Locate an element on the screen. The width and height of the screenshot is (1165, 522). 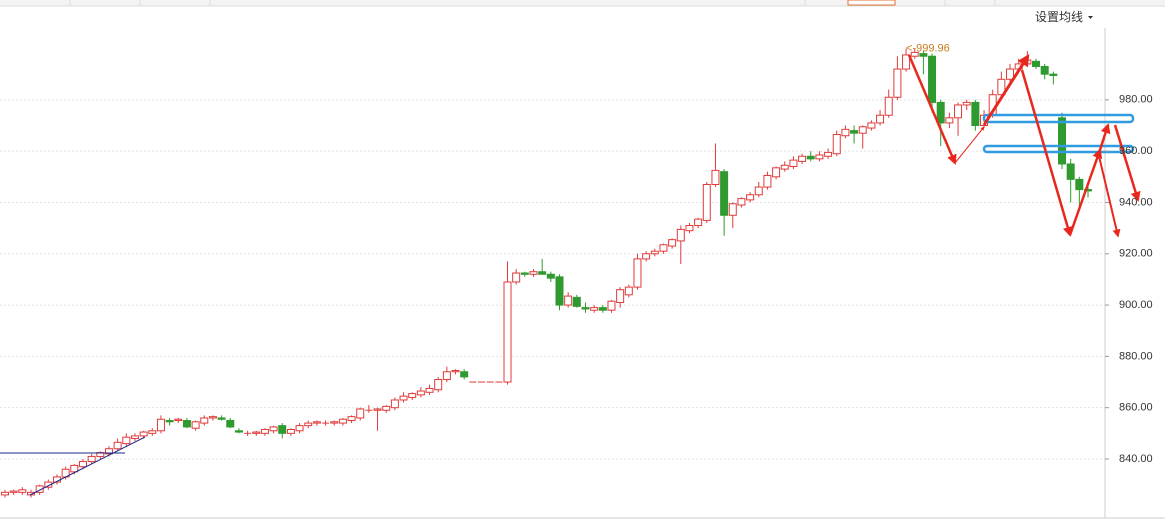
arrows is located at coordinates (1024, 145).